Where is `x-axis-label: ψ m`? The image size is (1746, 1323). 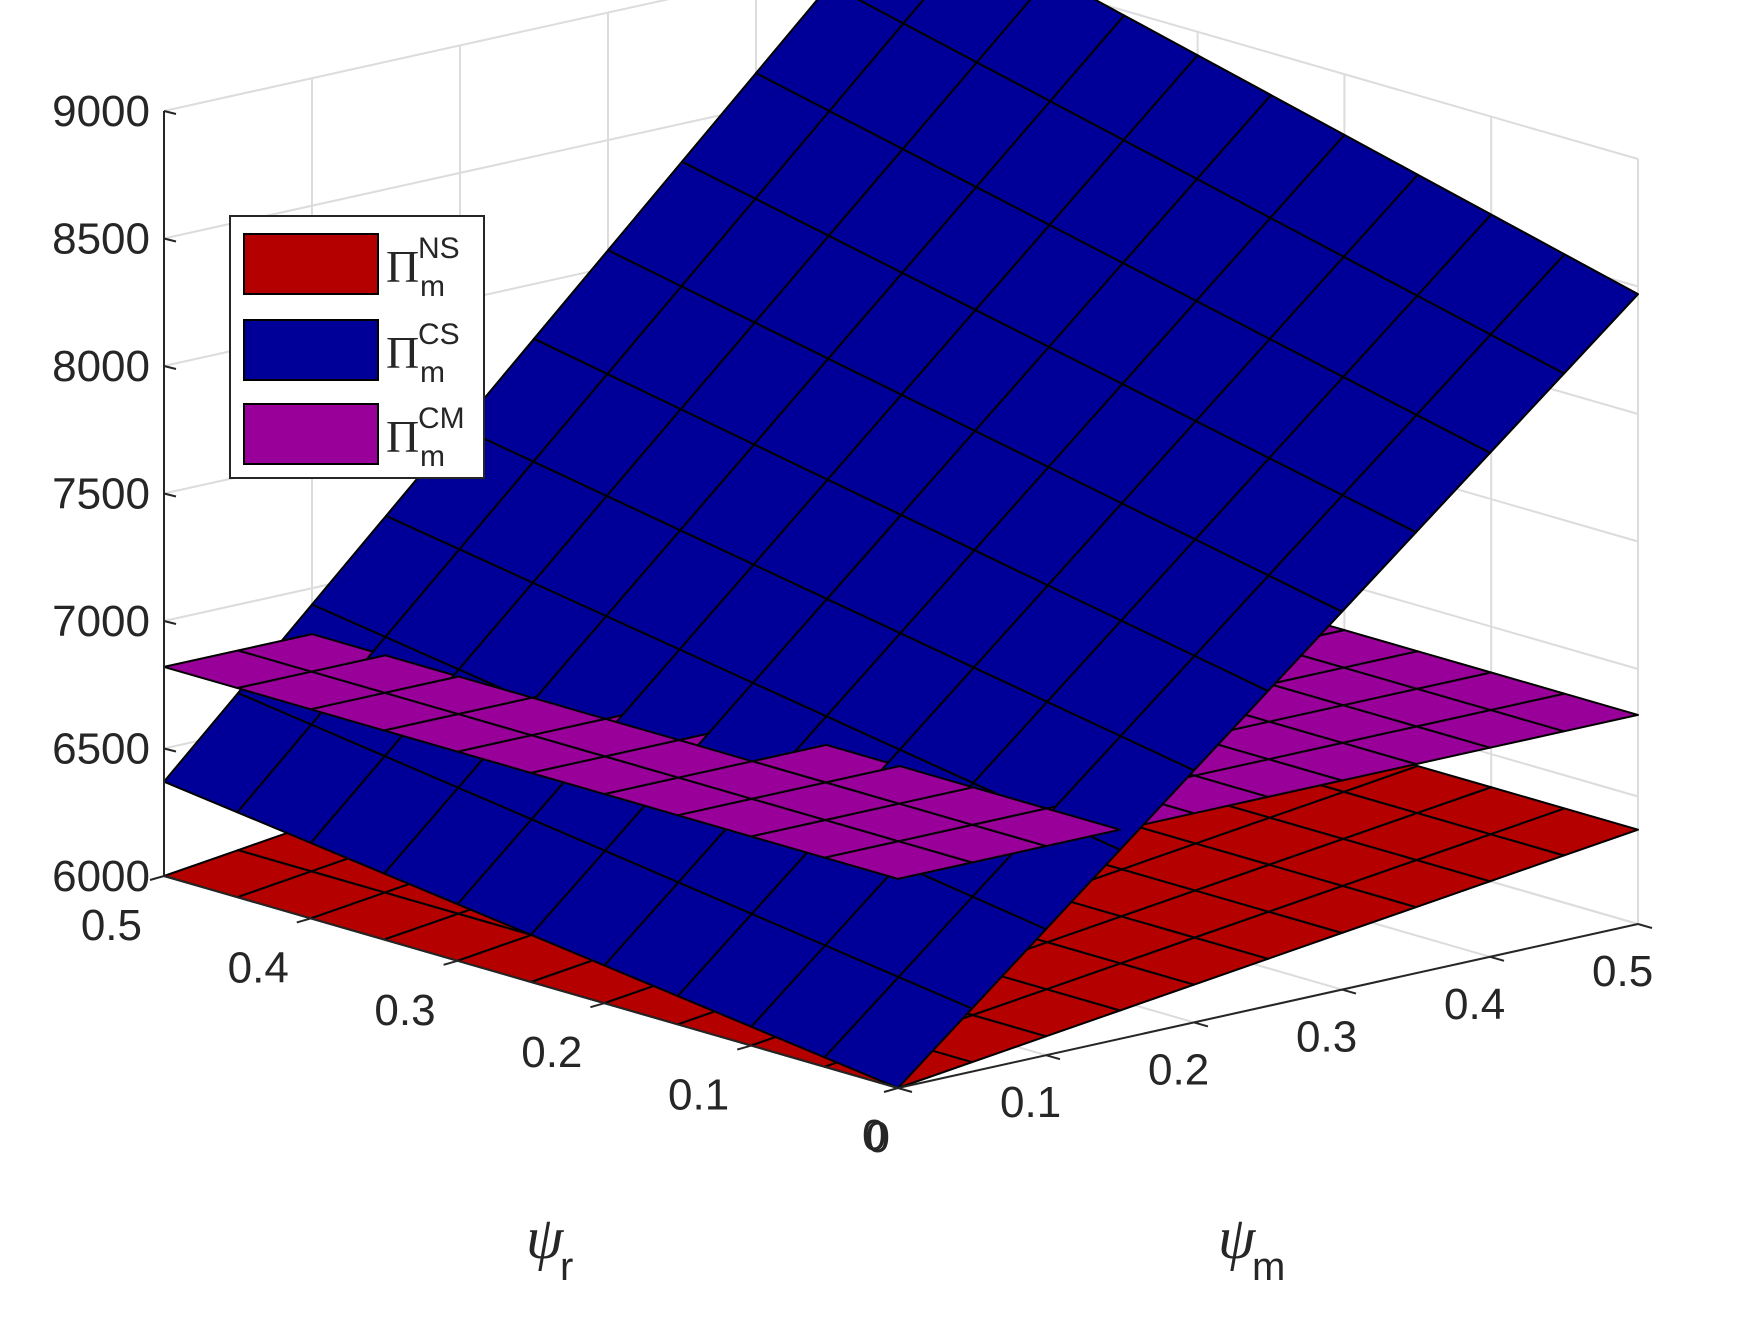
x-axis-label: ψ m is located at coordinates (1251, 1247).